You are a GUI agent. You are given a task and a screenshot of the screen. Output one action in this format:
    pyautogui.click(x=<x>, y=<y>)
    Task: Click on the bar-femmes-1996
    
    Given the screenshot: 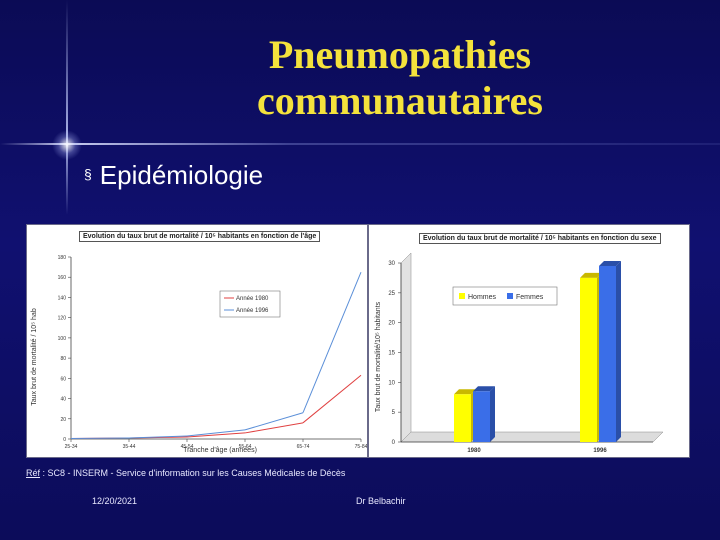 What is the action you would take?
    pyautogui.click(x=607, y=353)
    